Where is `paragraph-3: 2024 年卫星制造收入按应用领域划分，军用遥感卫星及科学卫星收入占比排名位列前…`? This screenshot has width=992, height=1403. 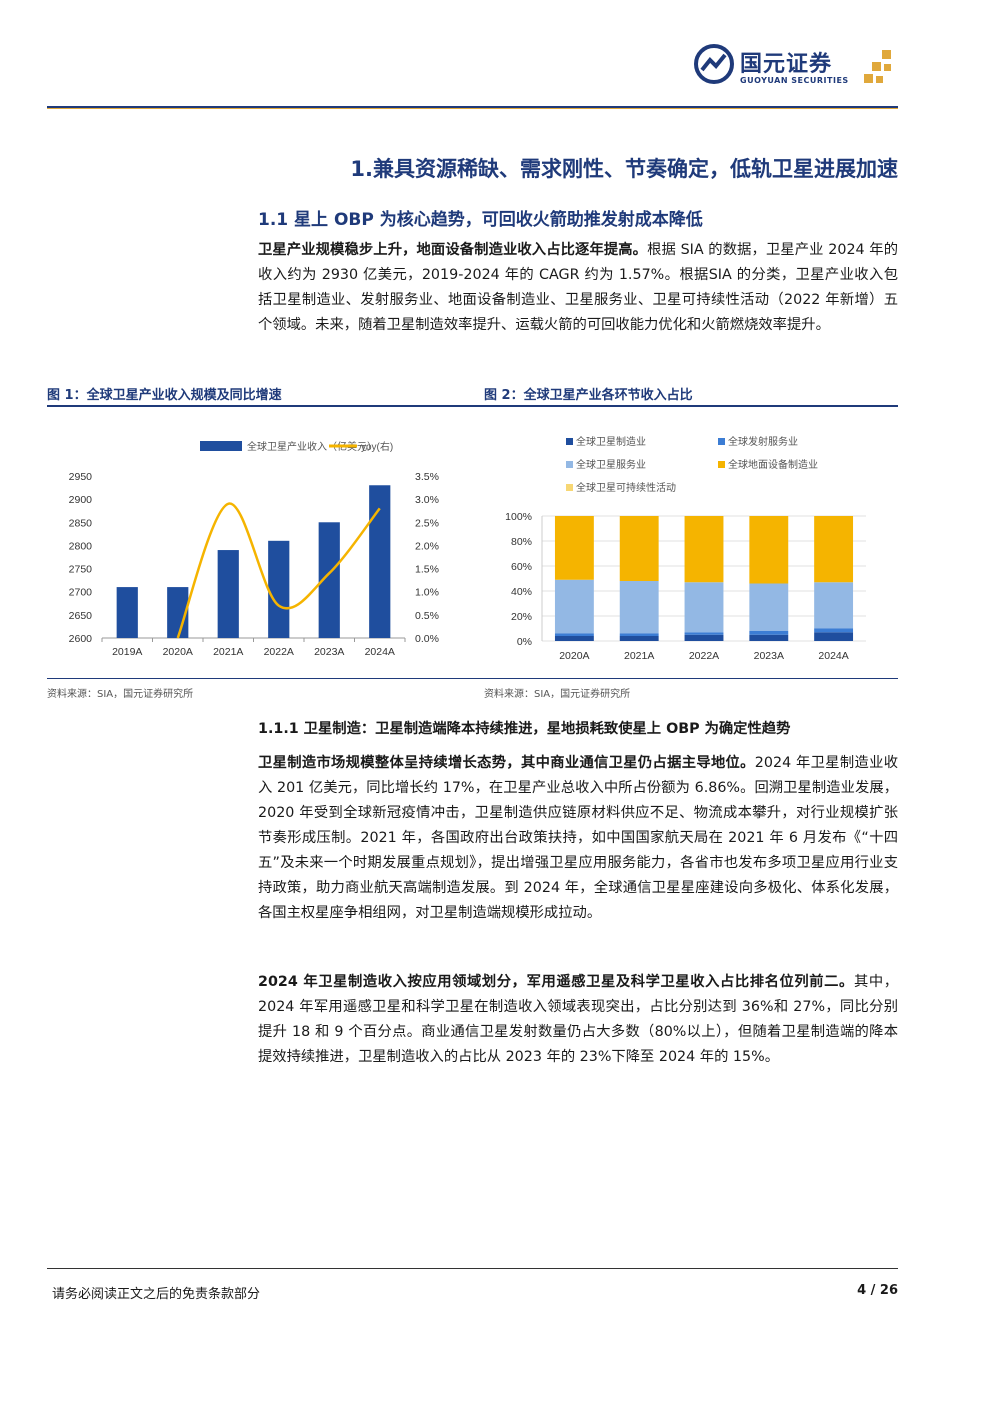 paragraph-3: 2024 年卫星制造收入按应用领域划分，军用遥感卫星及科学卫星收入占比排名位列前… is located at coordinates (578, 1020).